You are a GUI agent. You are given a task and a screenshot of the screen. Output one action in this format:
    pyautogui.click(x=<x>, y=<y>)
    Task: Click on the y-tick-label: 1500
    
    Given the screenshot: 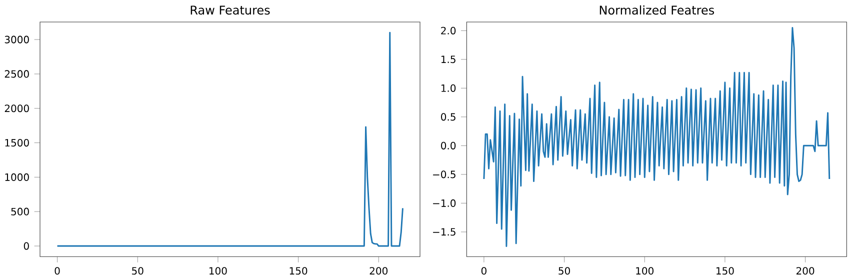 What is the action you would take?
    pyautogui.click(x=17, y=142)
    